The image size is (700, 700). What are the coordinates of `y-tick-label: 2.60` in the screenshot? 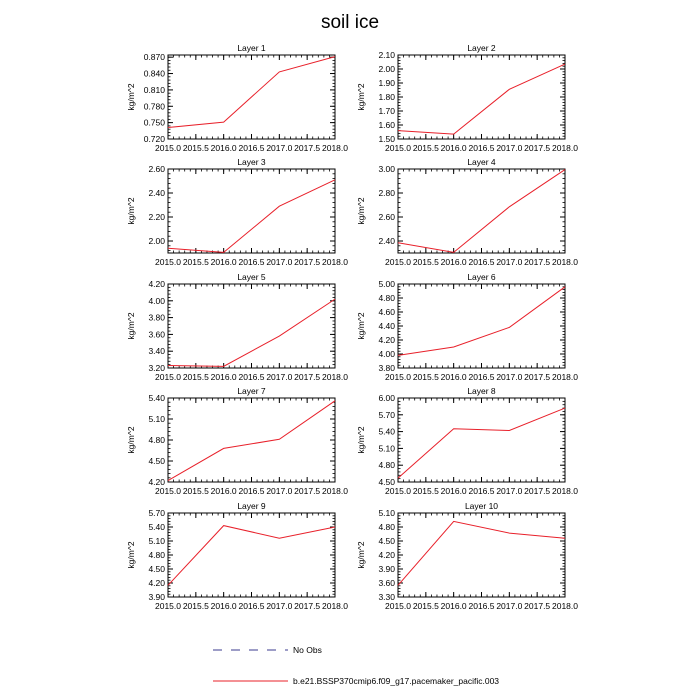 It's located at (386, 217).